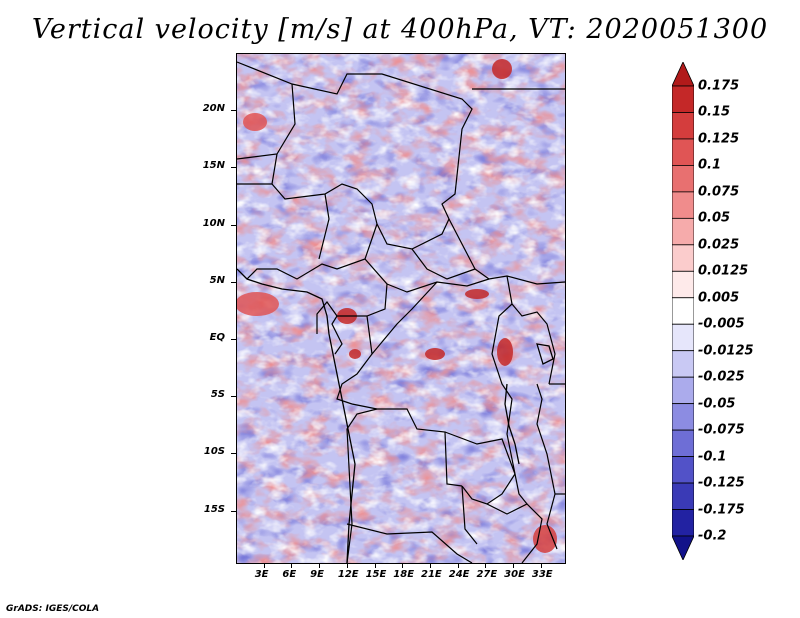 Image resolution: width=800 pixels, height=618 pixels. What do you see at coordinates (431, 574) in the screenshot?
I see `lon-label: 21E` at bounding box center [431, 574].